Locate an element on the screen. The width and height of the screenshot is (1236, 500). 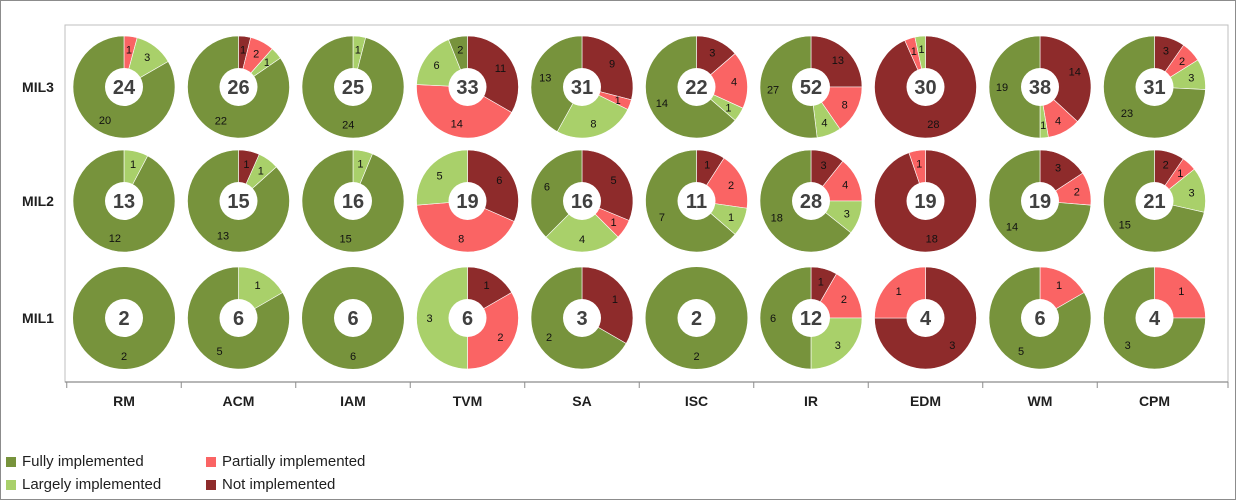
donut-total-label: 24 is located at coordinates (124, 88).